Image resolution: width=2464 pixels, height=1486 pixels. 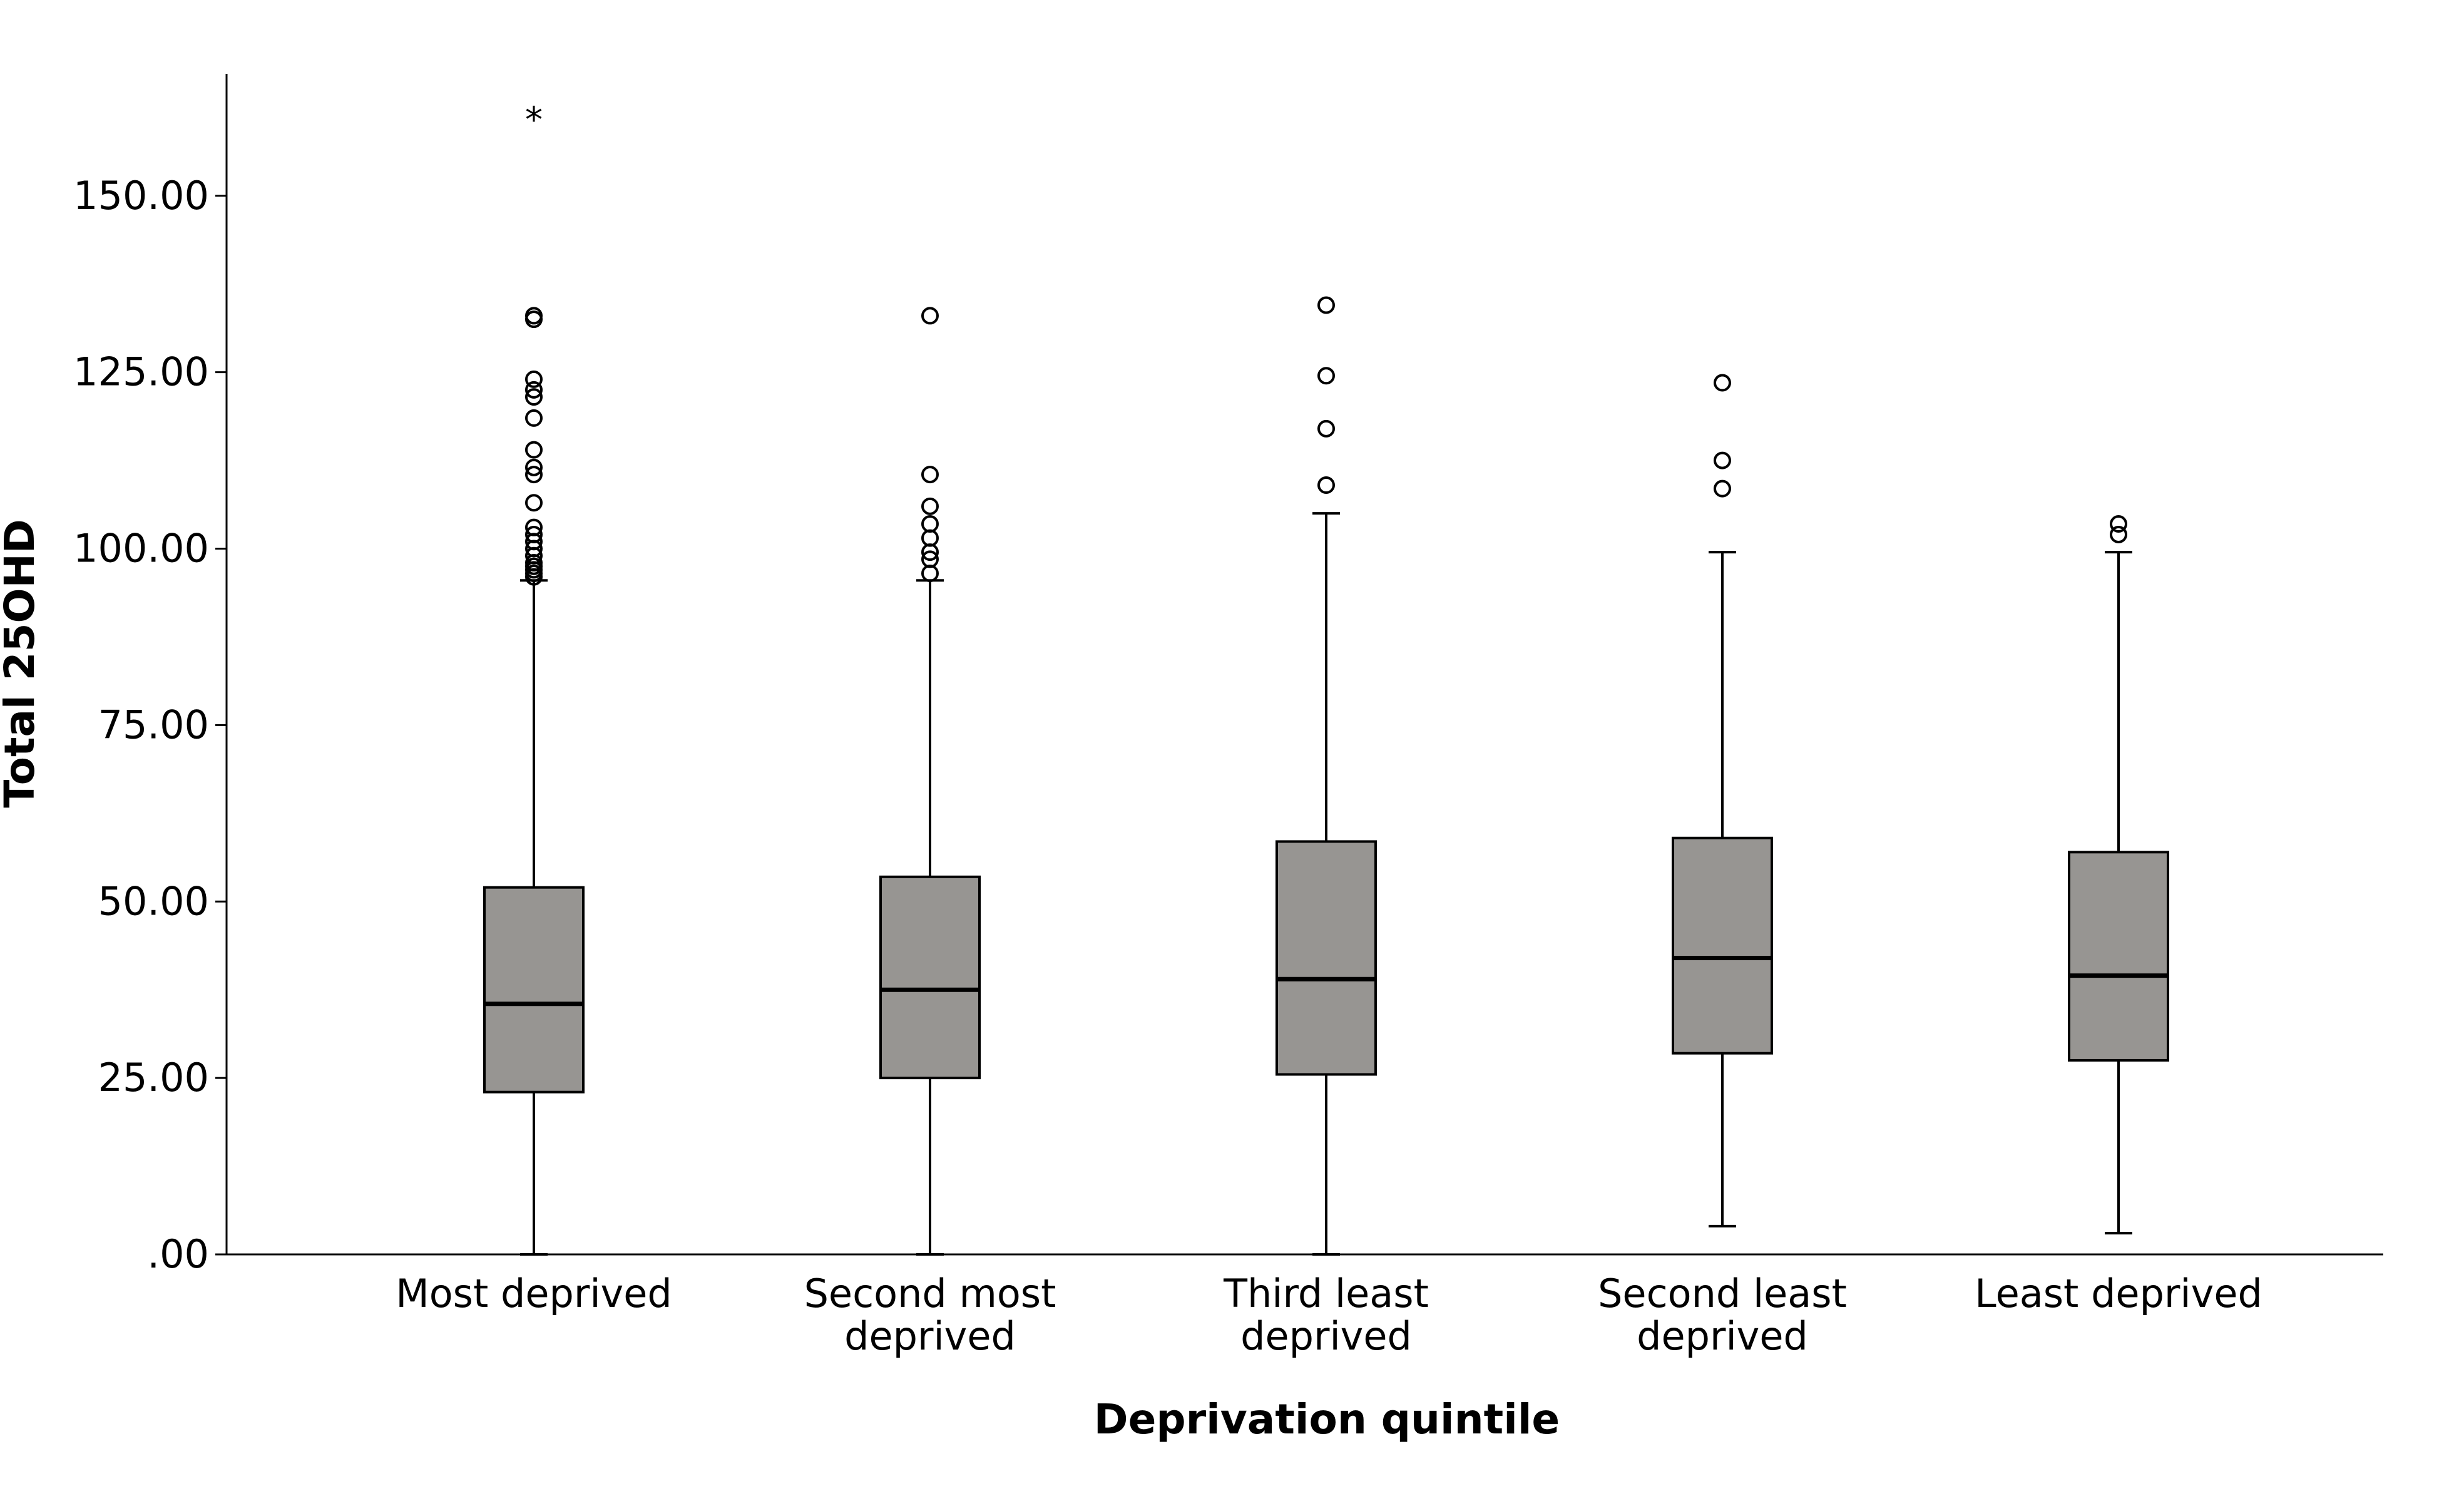 What do you see at coordinates (178, 1254) in the screenshot?
I see `y-tick-label: .00` at bounding box center [178, 1254].